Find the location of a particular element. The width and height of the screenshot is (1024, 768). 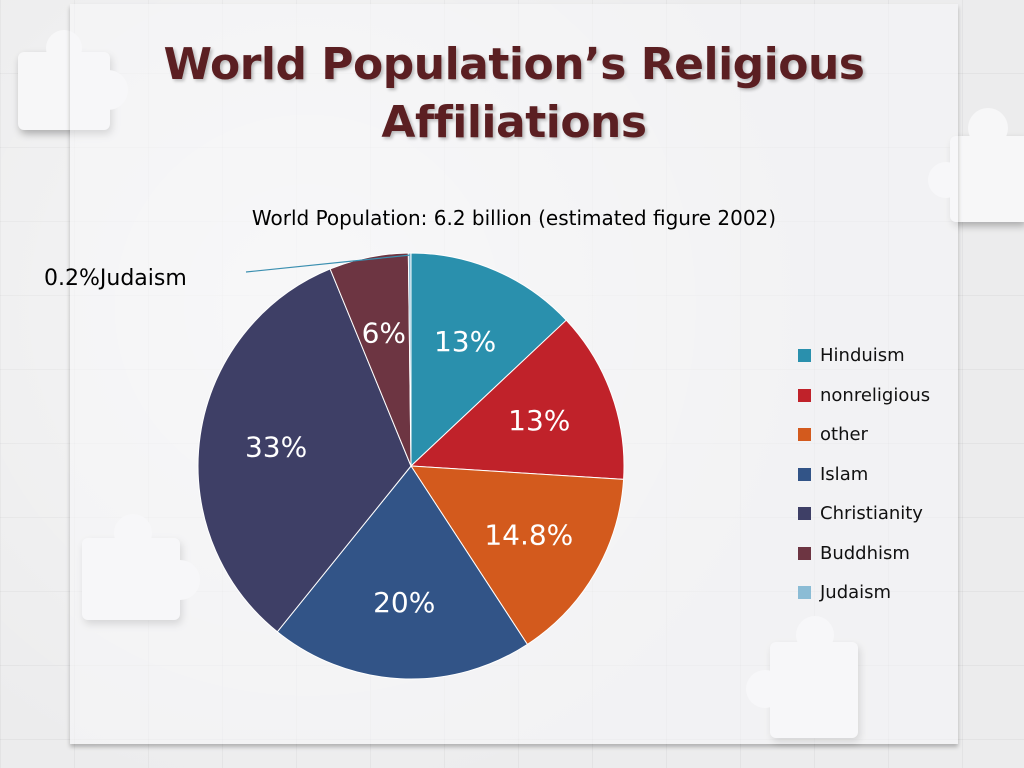

data-label-nonreligious: 13% is located at coordinates (539, 420).